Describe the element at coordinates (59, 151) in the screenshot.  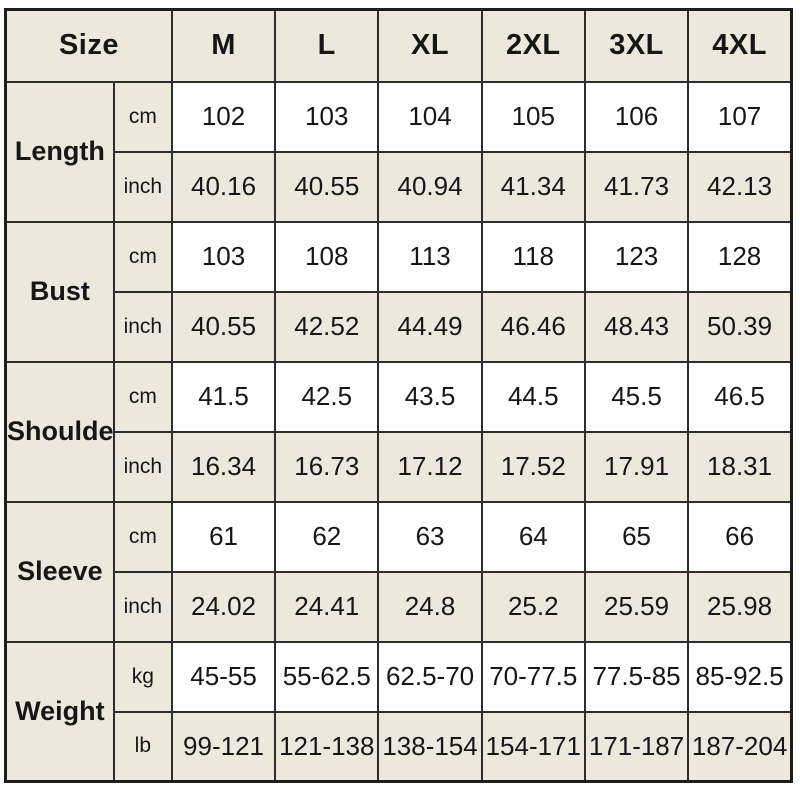
I see `row-label-length: Length` at that location.